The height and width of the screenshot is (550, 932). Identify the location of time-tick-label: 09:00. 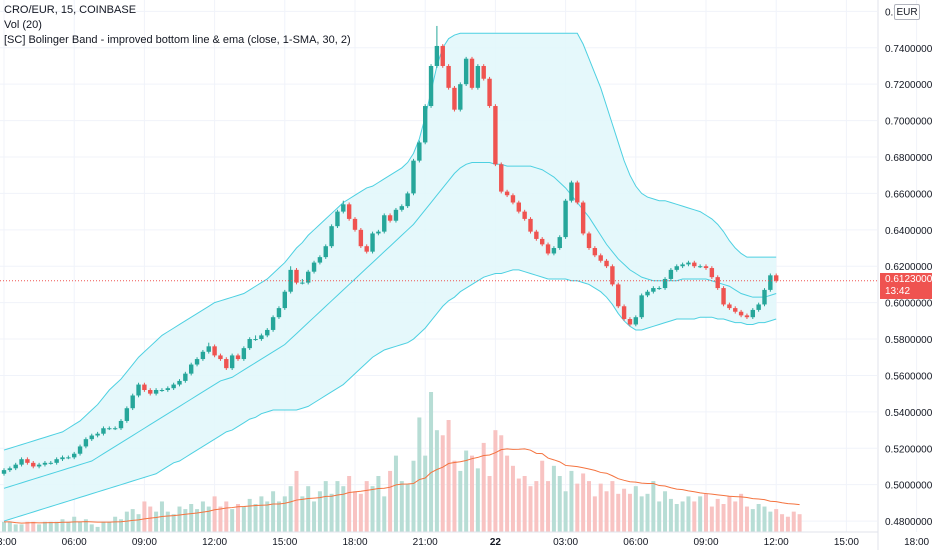
(705, 542).